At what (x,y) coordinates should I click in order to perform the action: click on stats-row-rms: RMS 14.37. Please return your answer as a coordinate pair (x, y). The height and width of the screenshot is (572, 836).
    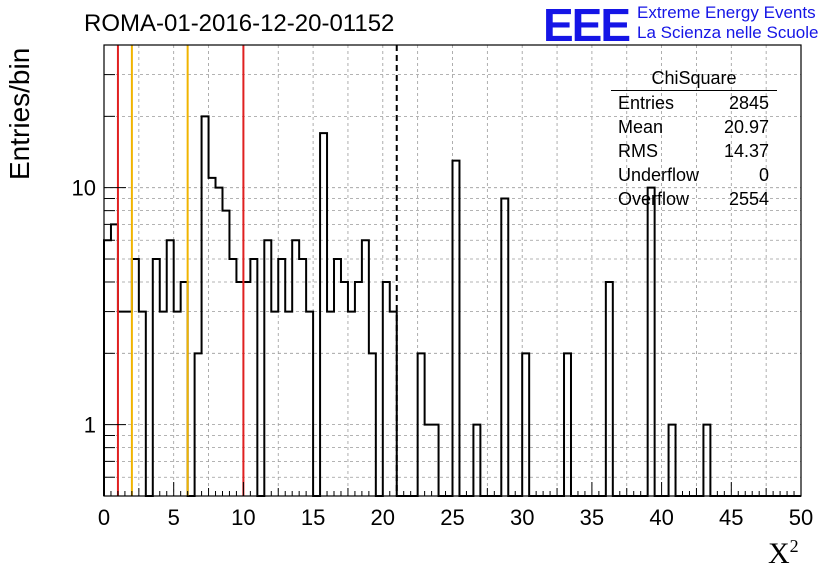
    Looking at the image, I should click on (694, 151).